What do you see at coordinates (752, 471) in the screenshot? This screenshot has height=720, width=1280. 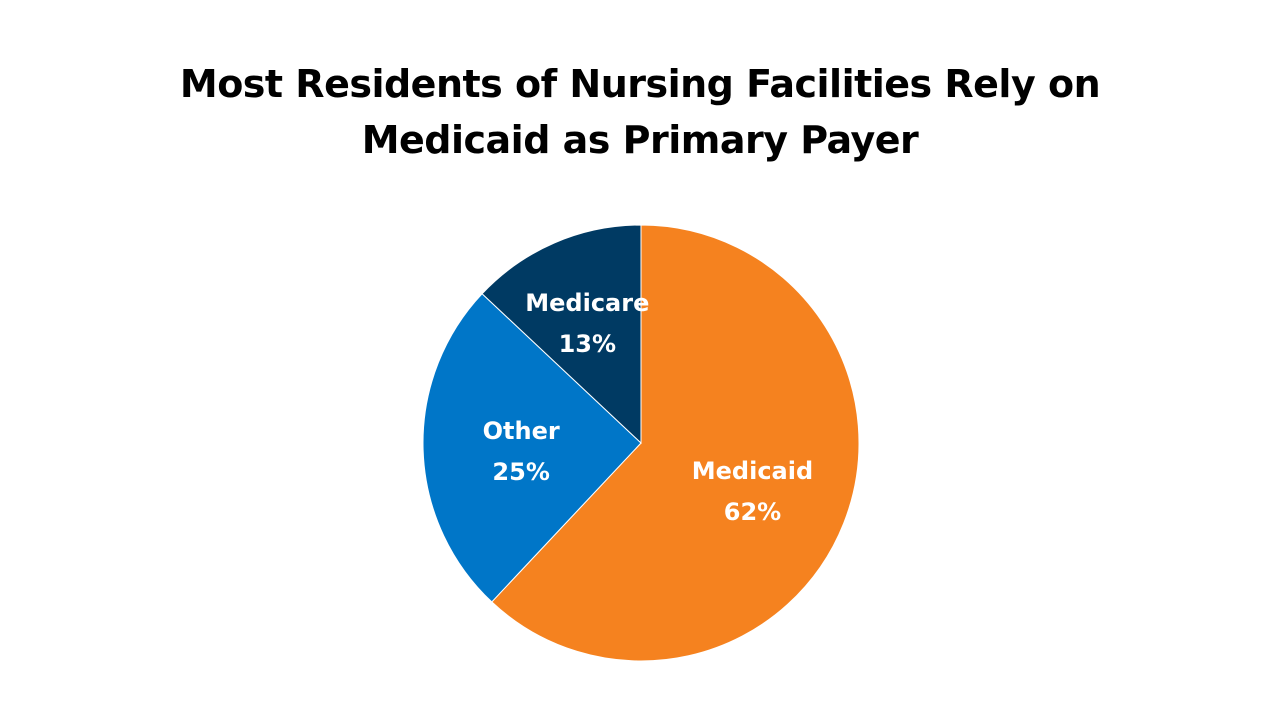 I see `slice-label-medicaid: Medicaid` at bounding box center [752, 471].